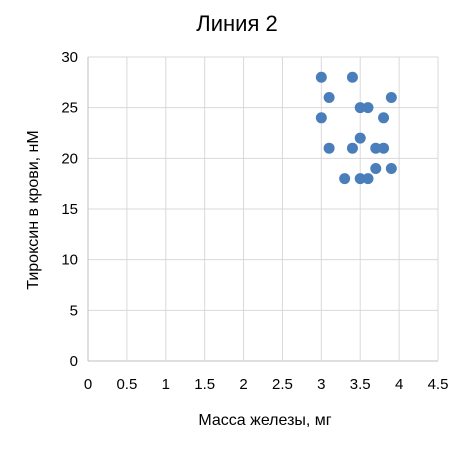  What do you see at coordinates (88, 384) in the screenshot?
I see `x-tick-label: 0` at bounding box center [88, 384].